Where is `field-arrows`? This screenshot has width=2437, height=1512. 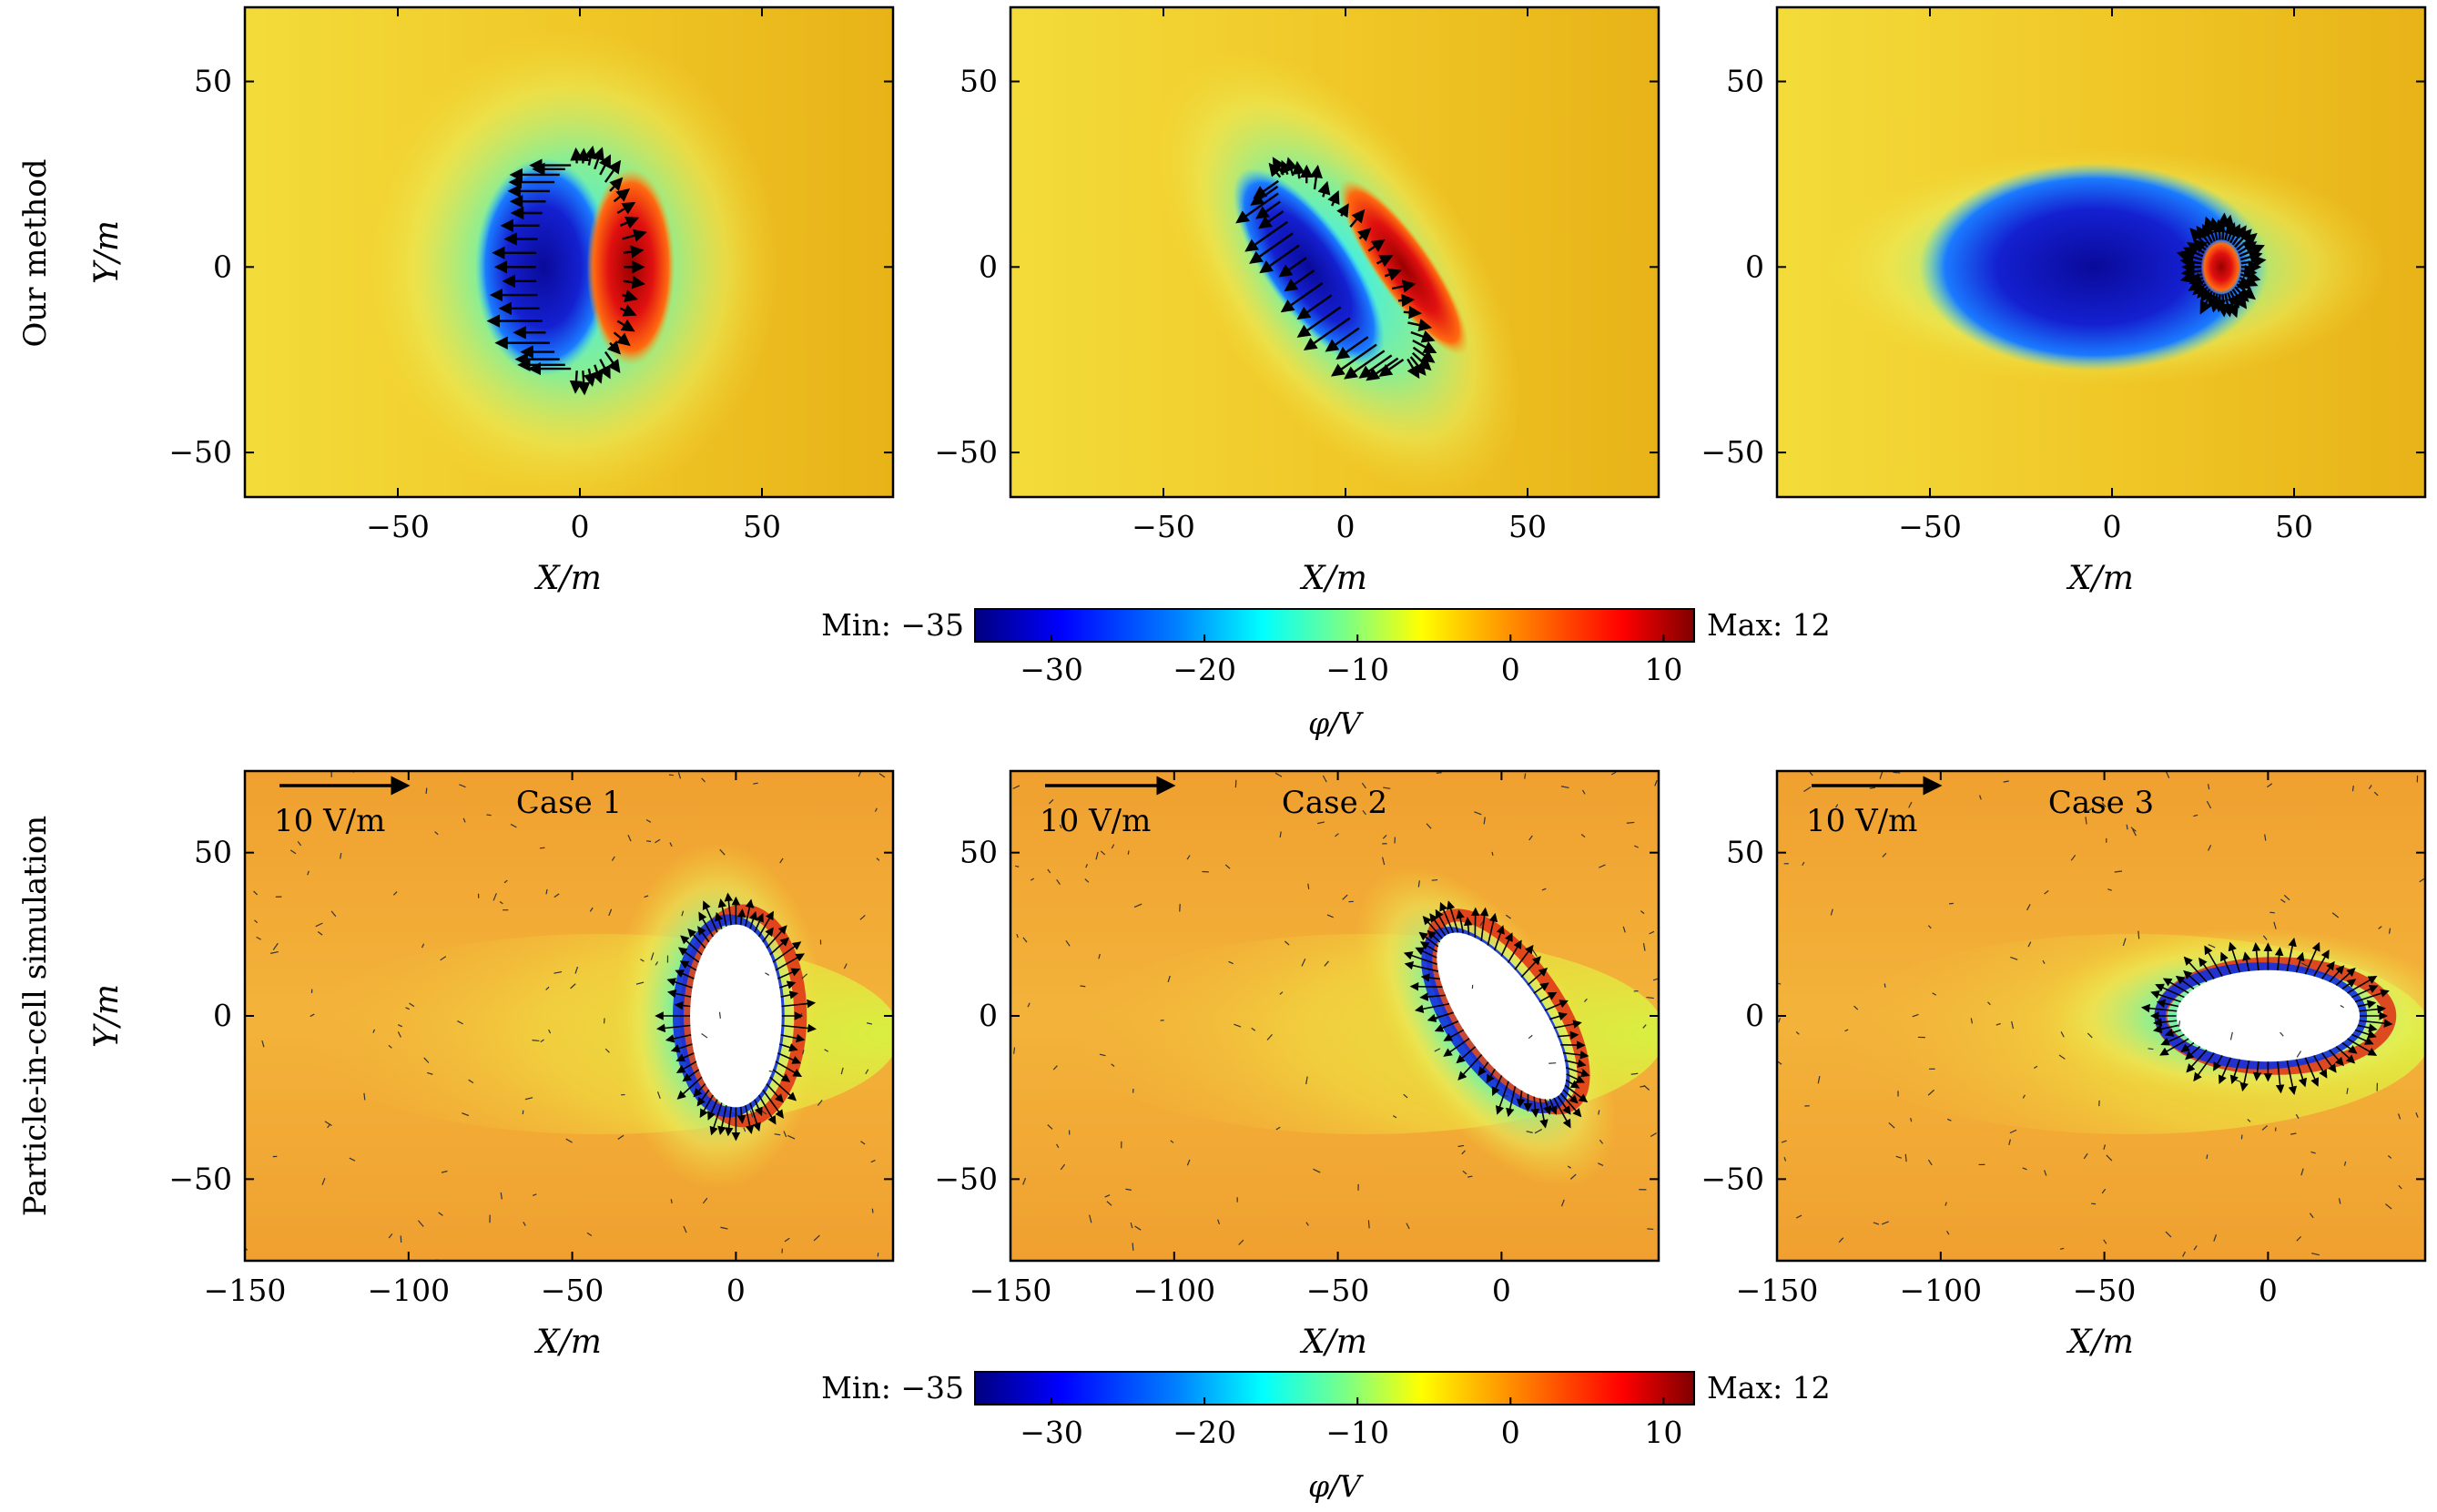 field-arrows is located at coordinates (1496, 1014).